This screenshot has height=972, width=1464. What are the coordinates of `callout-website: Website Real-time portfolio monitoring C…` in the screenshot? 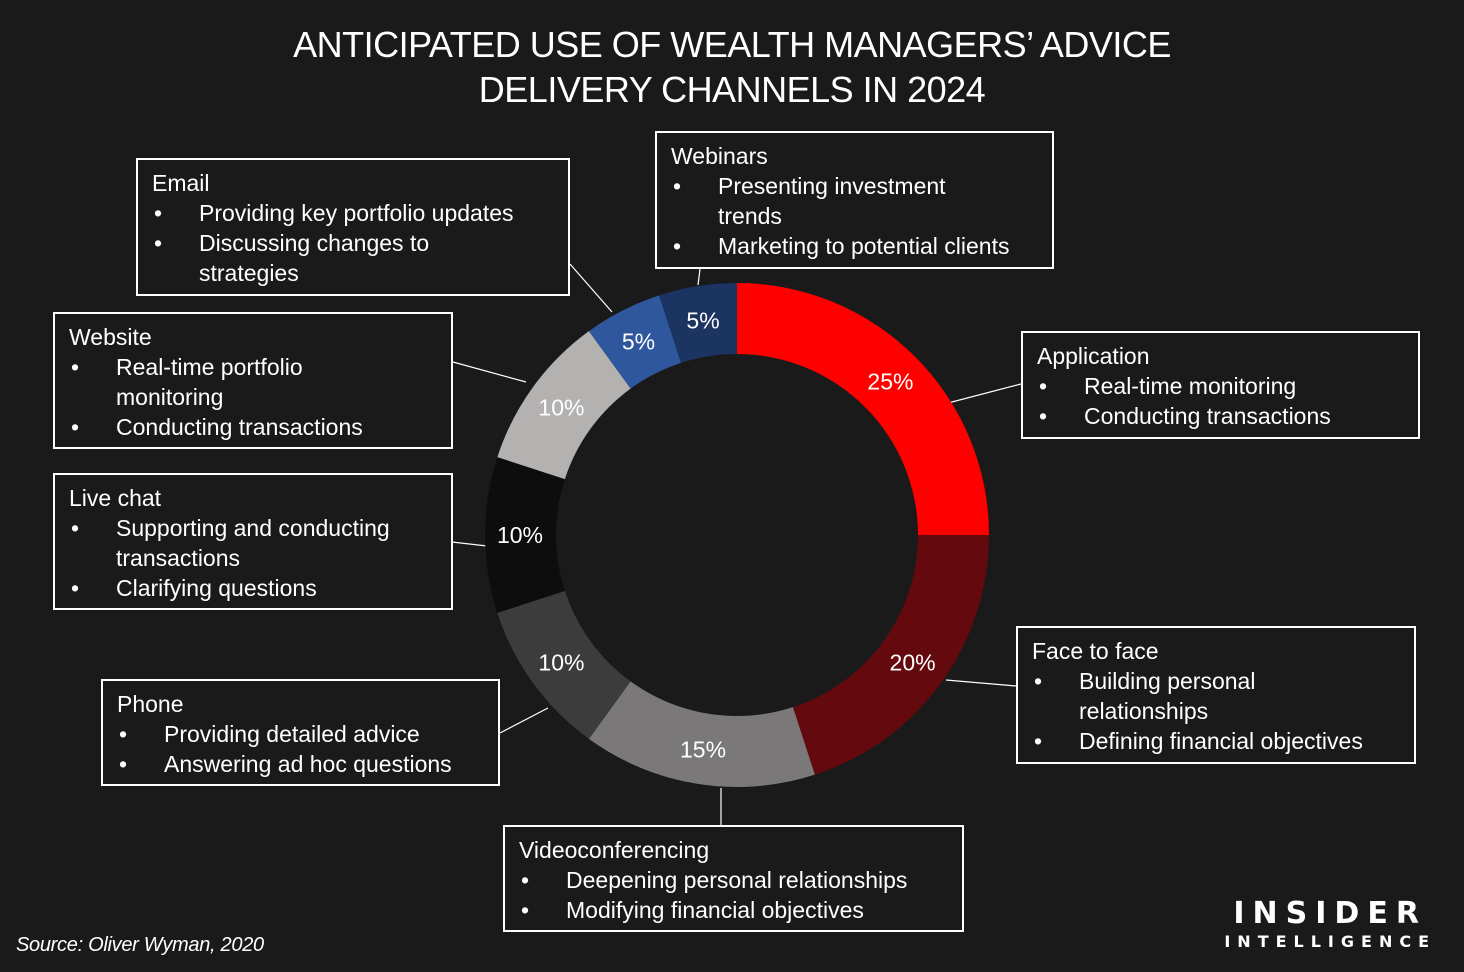 It's located at (253, 380).